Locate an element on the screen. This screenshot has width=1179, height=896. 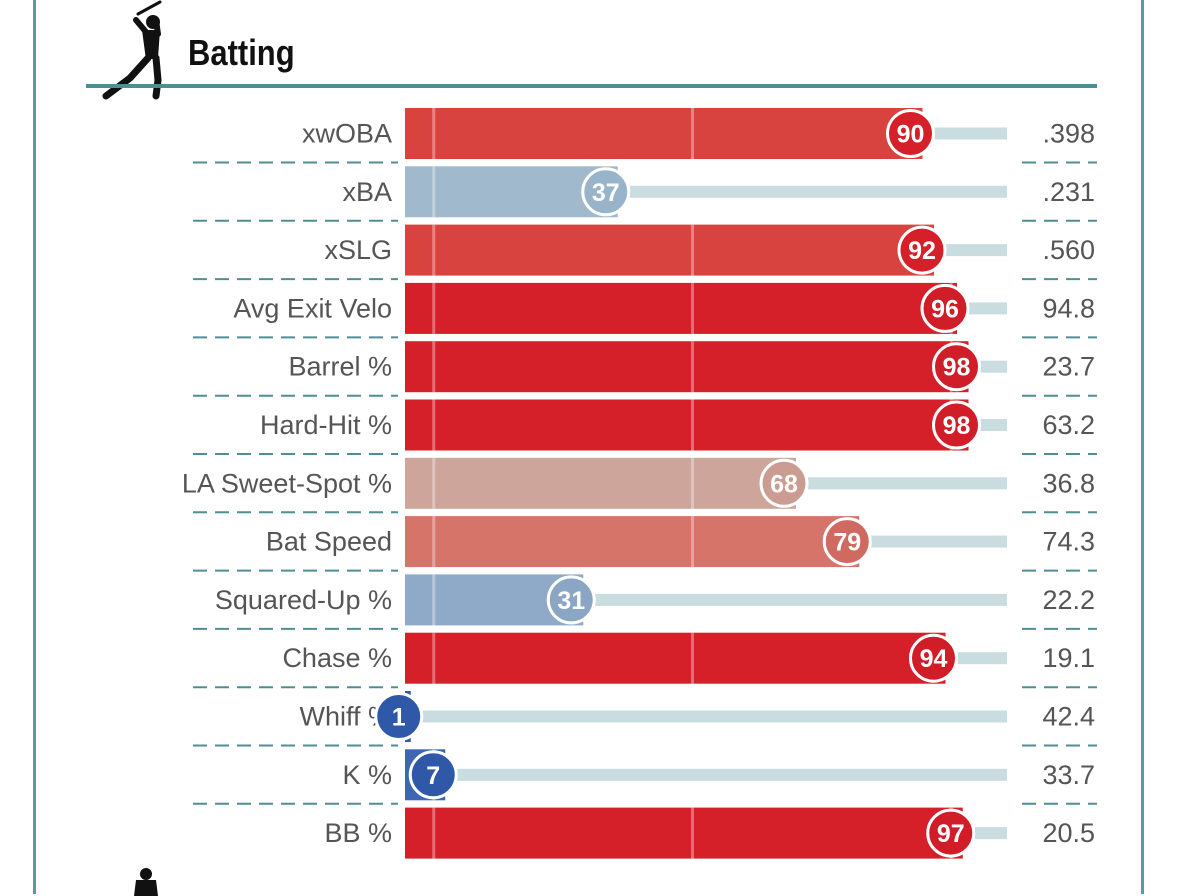
metric-label: xwOBA is located at coordinates (347, 134).